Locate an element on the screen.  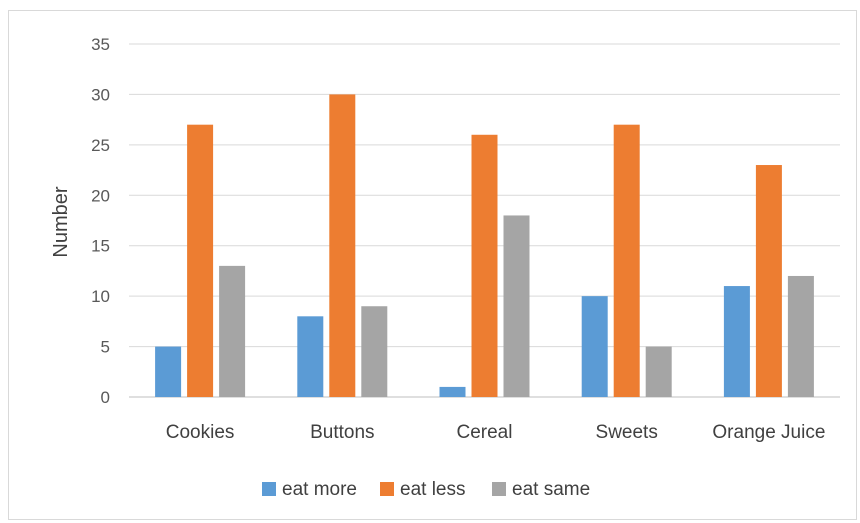
y-tick-label: 0 is located at coordinates (105, 397).